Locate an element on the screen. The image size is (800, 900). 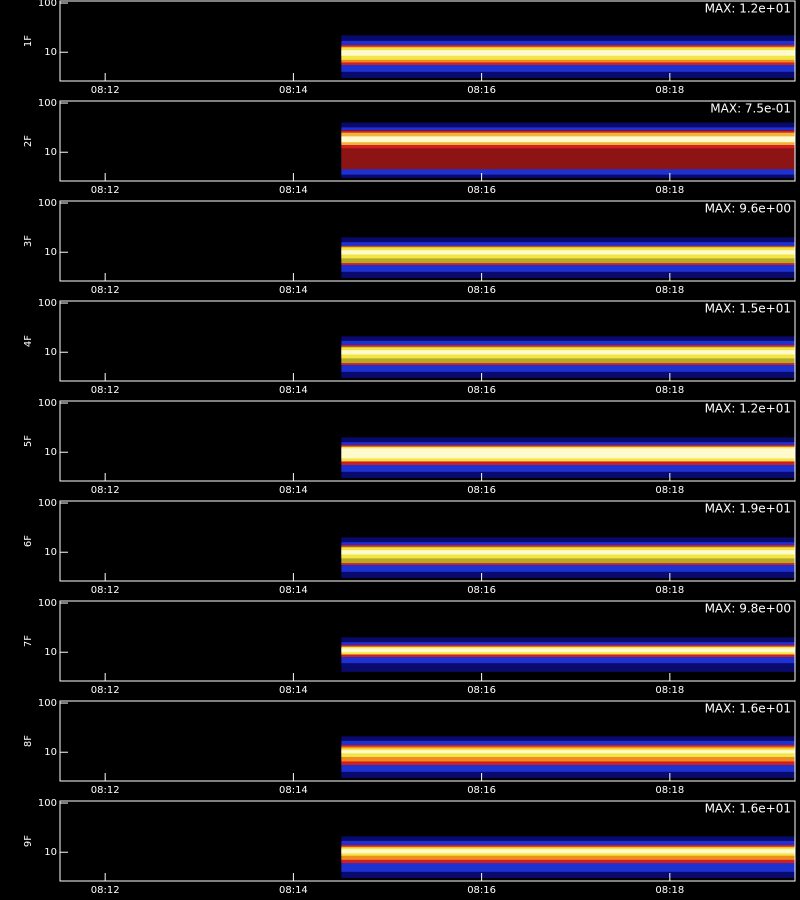
max-annotation: MAX: 9.8e+00 is located at coordinates (748, 609).